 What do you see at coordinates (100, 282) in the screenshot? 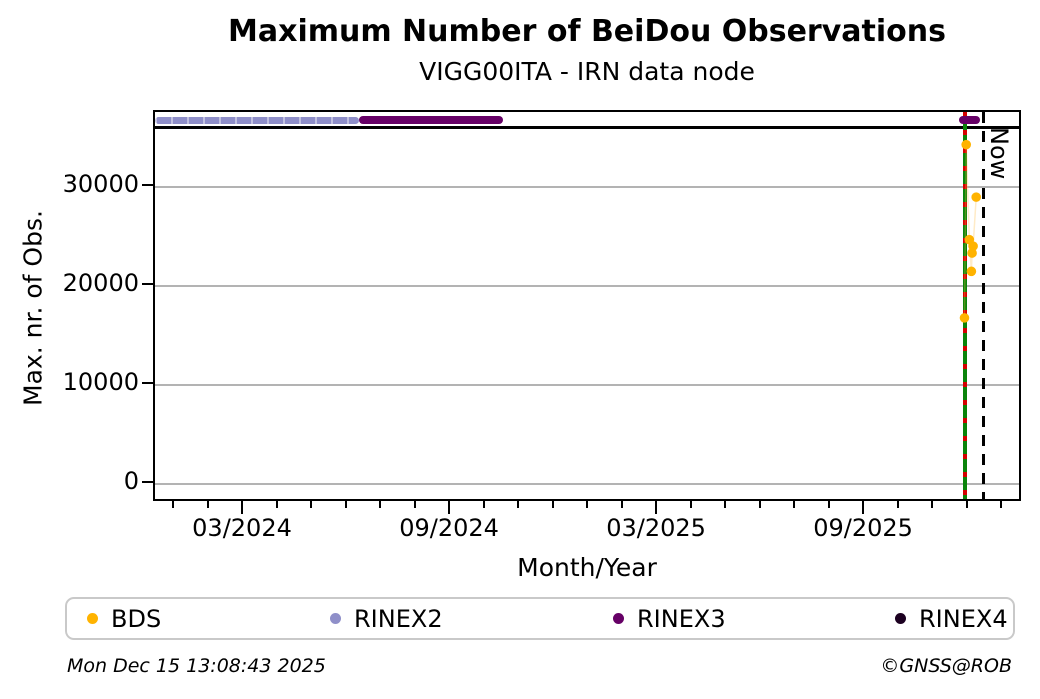
I see `y-tick-label-20000: 20000` at bounding box center [100, 282].